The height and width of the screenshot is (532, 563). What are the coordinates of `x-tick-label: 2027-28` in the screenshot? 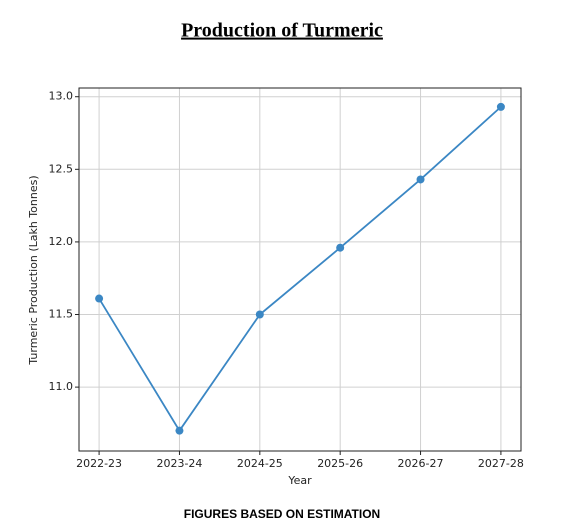 It's located at (501, 463).